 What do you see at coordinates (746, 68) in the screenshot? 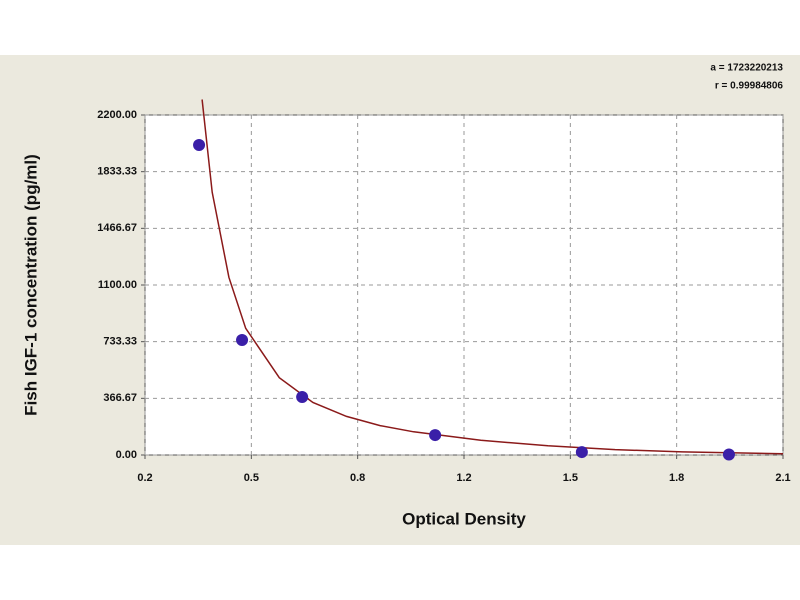
I see `annotation: a = 1723220213` at bounding box center [746, 68].